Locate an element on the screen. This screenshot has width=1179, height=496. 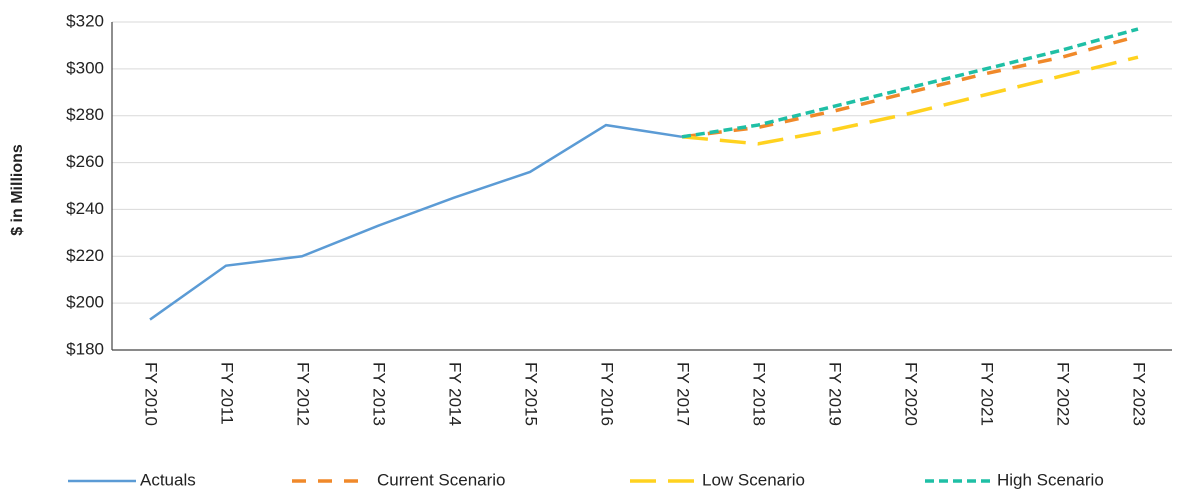
x-tick-label: FY 2021 is located at coordinates (987, 394).